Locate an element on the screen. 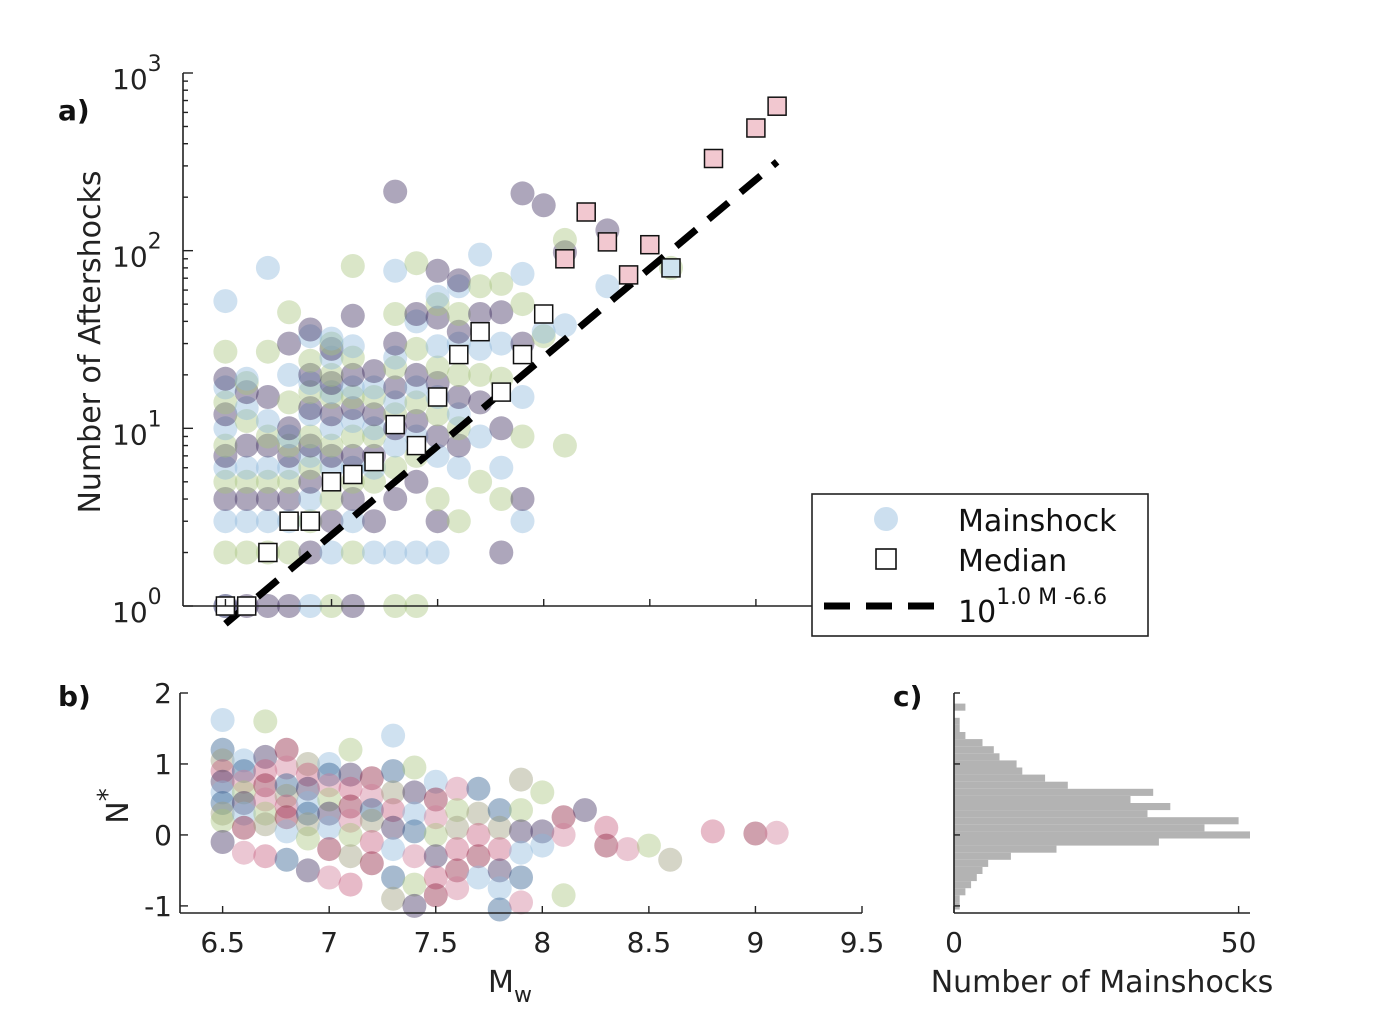  y-tick-label-exponent: 1 is located at coordinates (155, 419).